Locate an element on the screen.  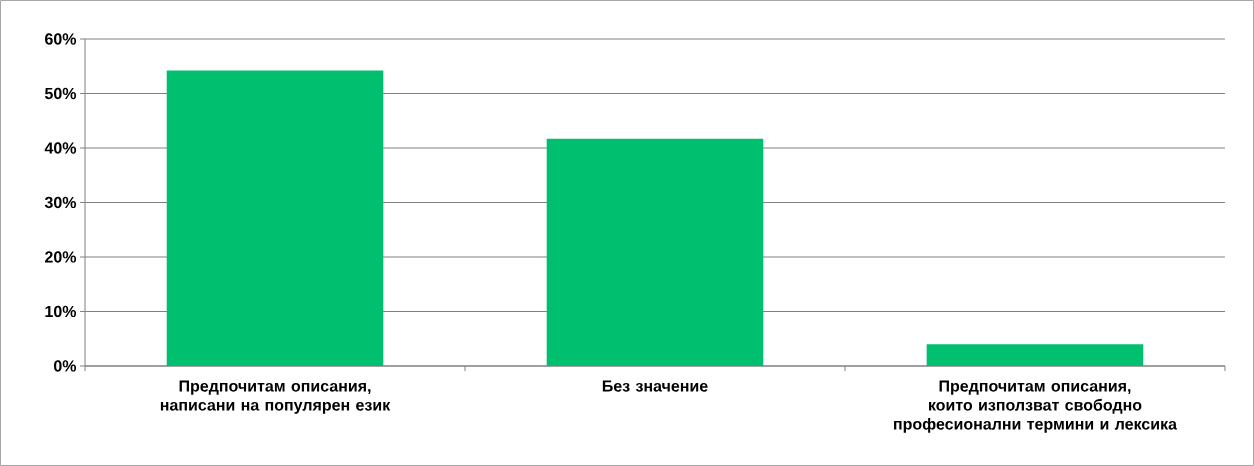
y-tick-label: 30% is located at coordinates (60, 202).